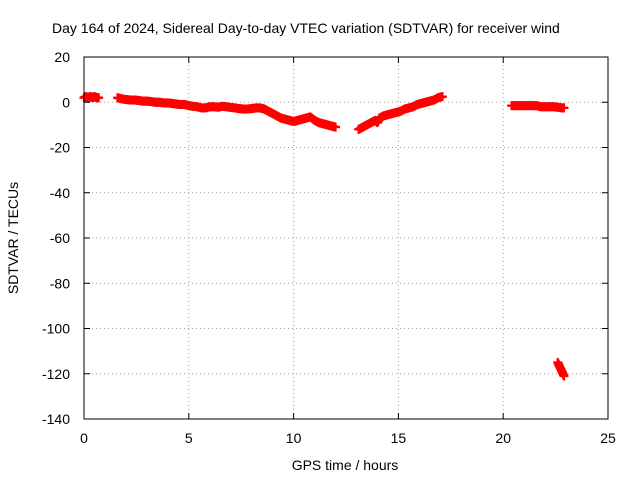 This screenshot has height=480, width=640. I want to click on y-tick-label: 0, so click(66, 102).